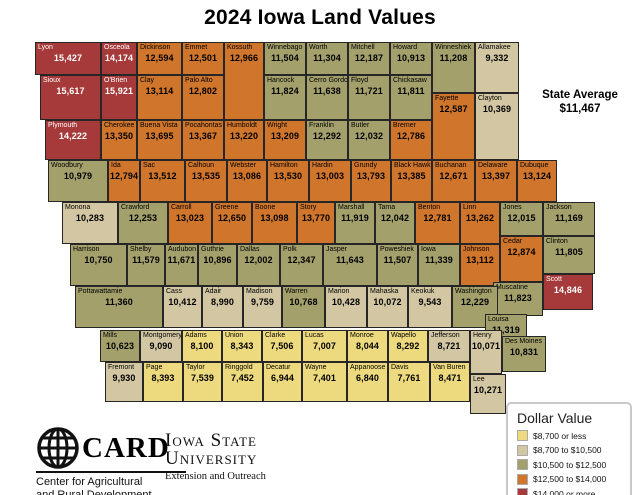 This screenshot has height=495, width=640. What do you see at coordinates (73, 140) in the screenshot?
I see `county-plymouth: Plymouth 14,222` at bounding box center [73, 140].